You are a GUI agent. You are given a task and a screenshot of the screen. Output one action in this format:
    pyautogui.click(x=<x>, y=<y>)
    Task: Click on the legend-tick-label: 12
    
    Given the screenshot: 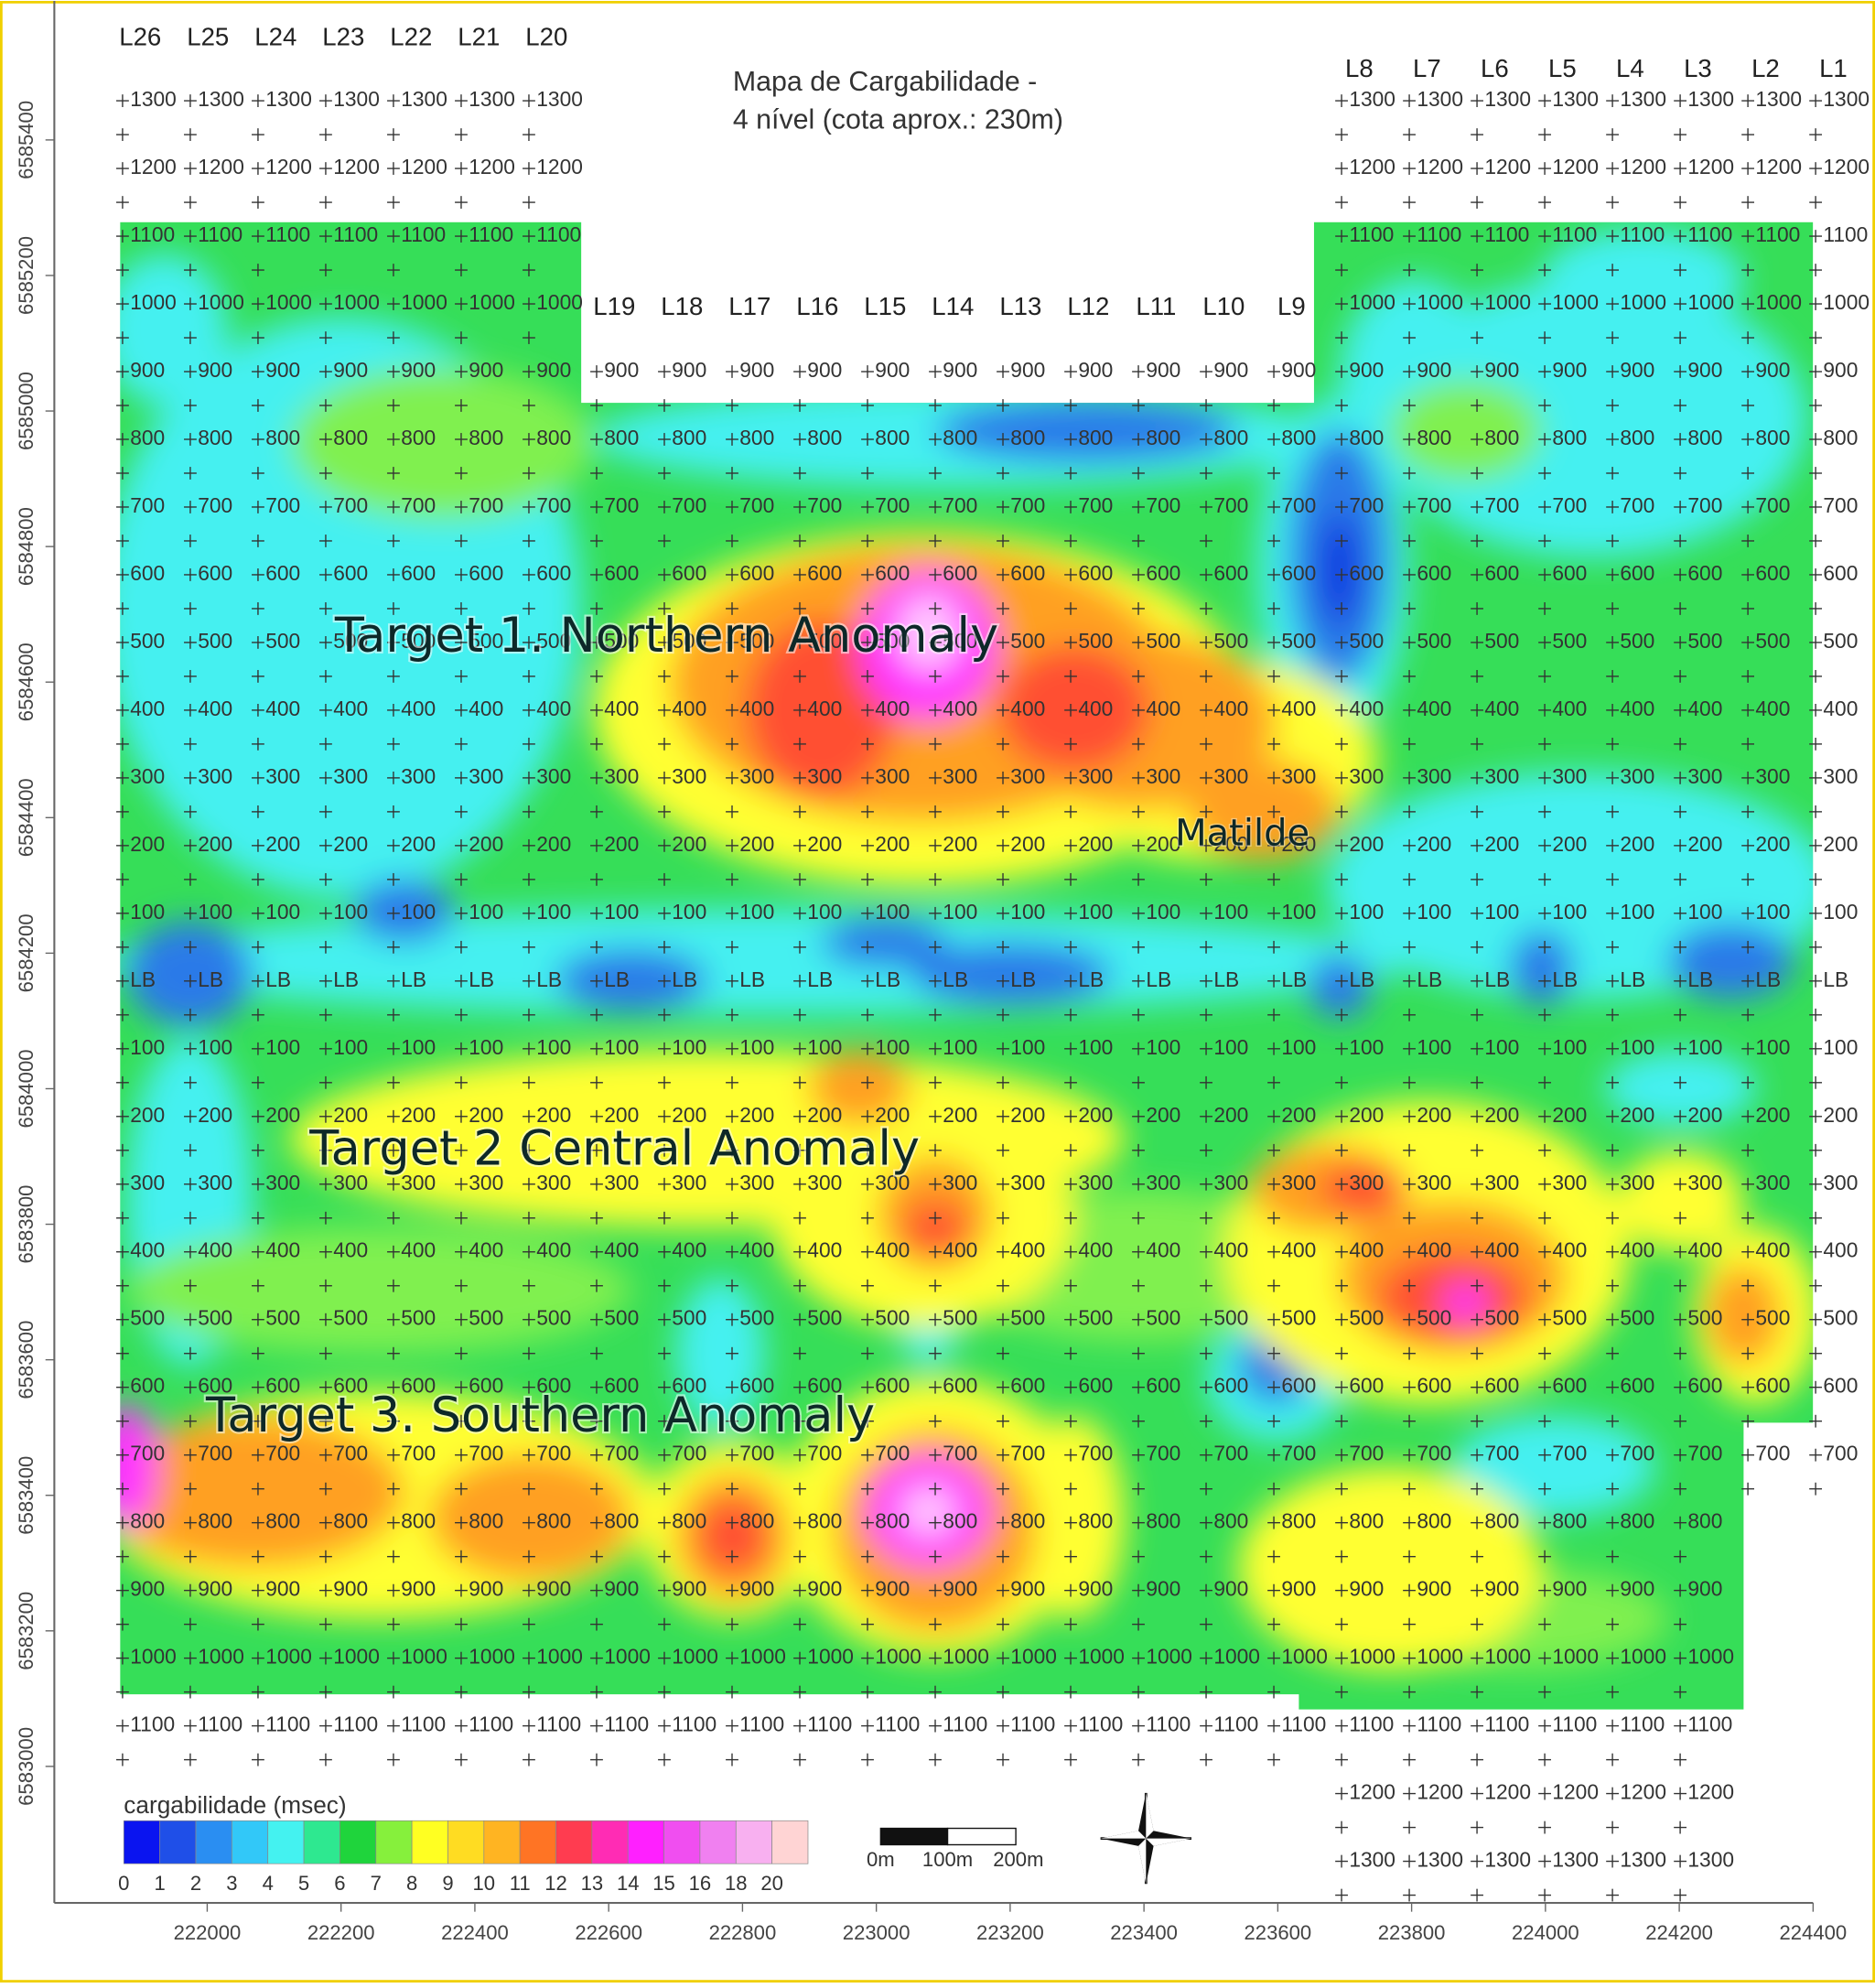 What is the action you would take?
    pyautogui.click(x=555, y=1883)
    